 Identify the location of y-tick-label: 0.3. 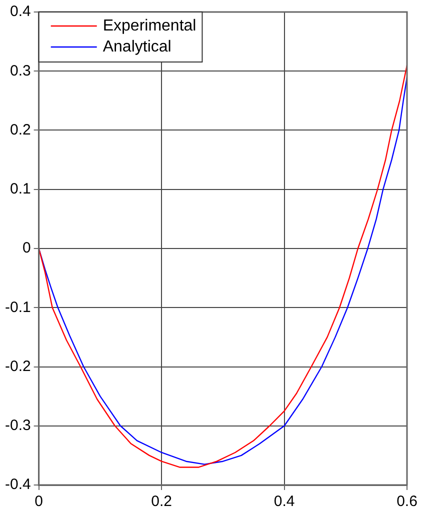
(20, 71).